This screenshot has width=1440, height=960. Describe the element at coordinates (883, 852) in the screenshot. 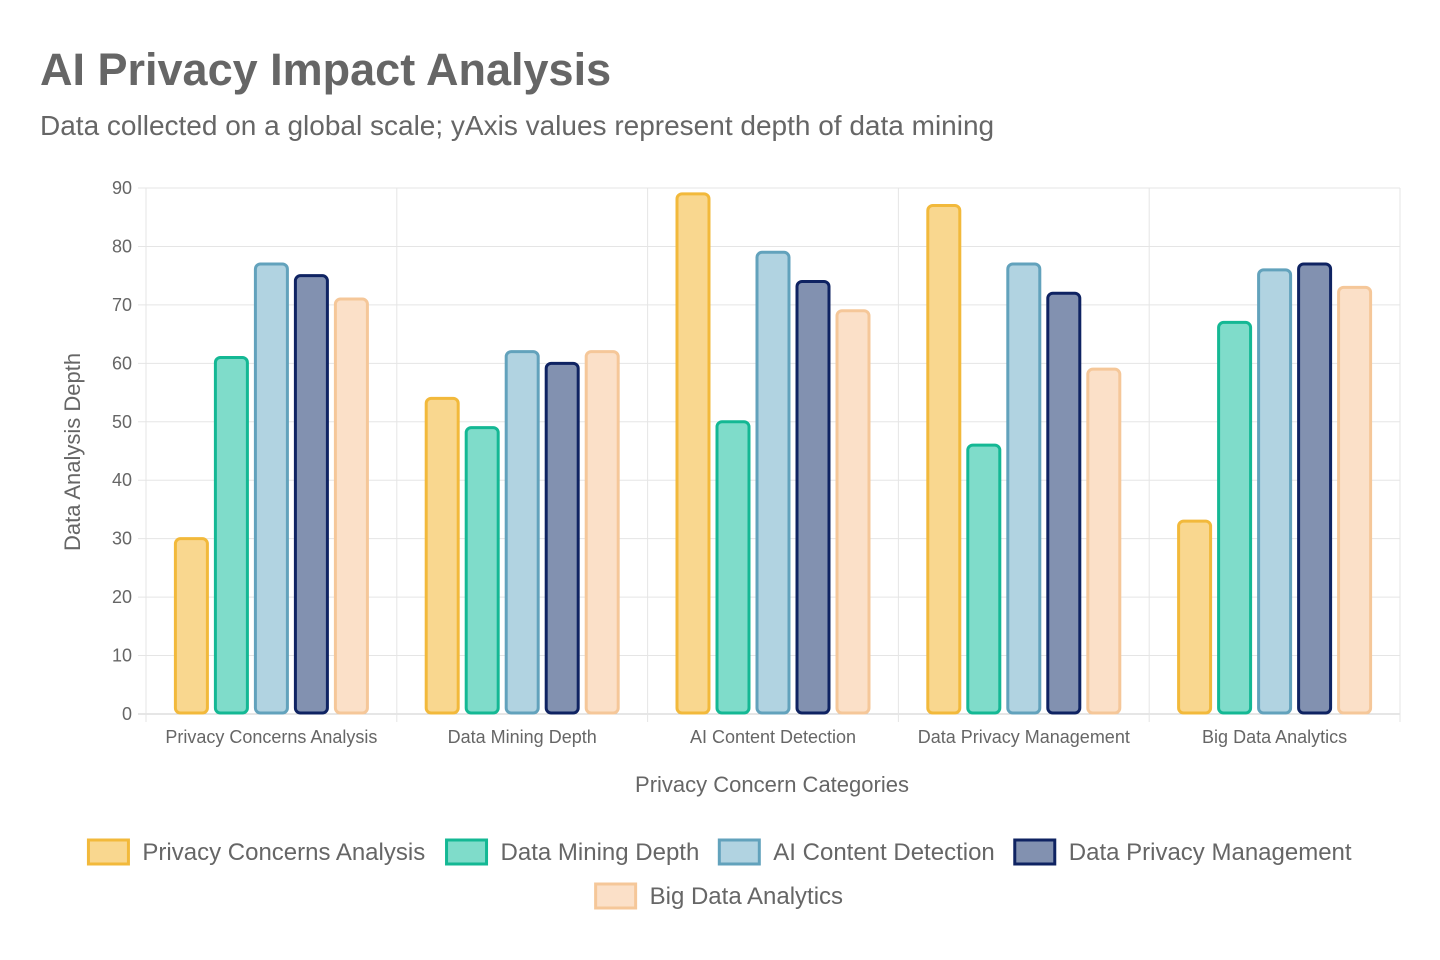

I see `legend-label: AI Content Detection` at that location.